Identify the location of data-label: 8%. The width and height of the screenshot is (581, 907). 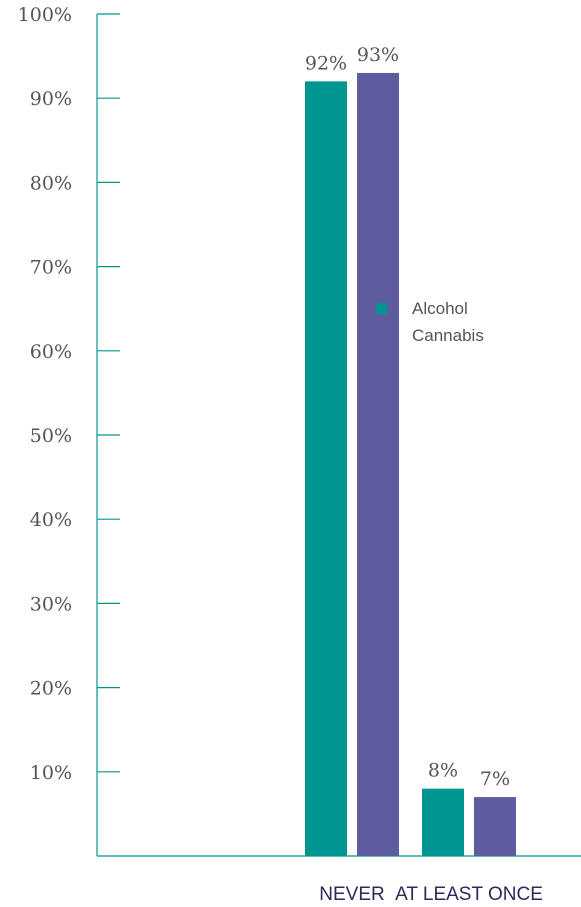
(443, 771).